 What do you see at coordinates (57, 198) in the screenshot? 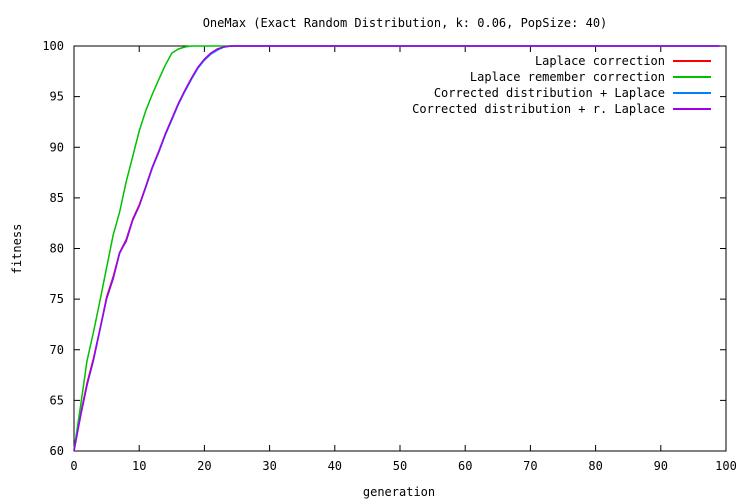
I see `y-tick-label: 85` at bounding box center [57, 198].